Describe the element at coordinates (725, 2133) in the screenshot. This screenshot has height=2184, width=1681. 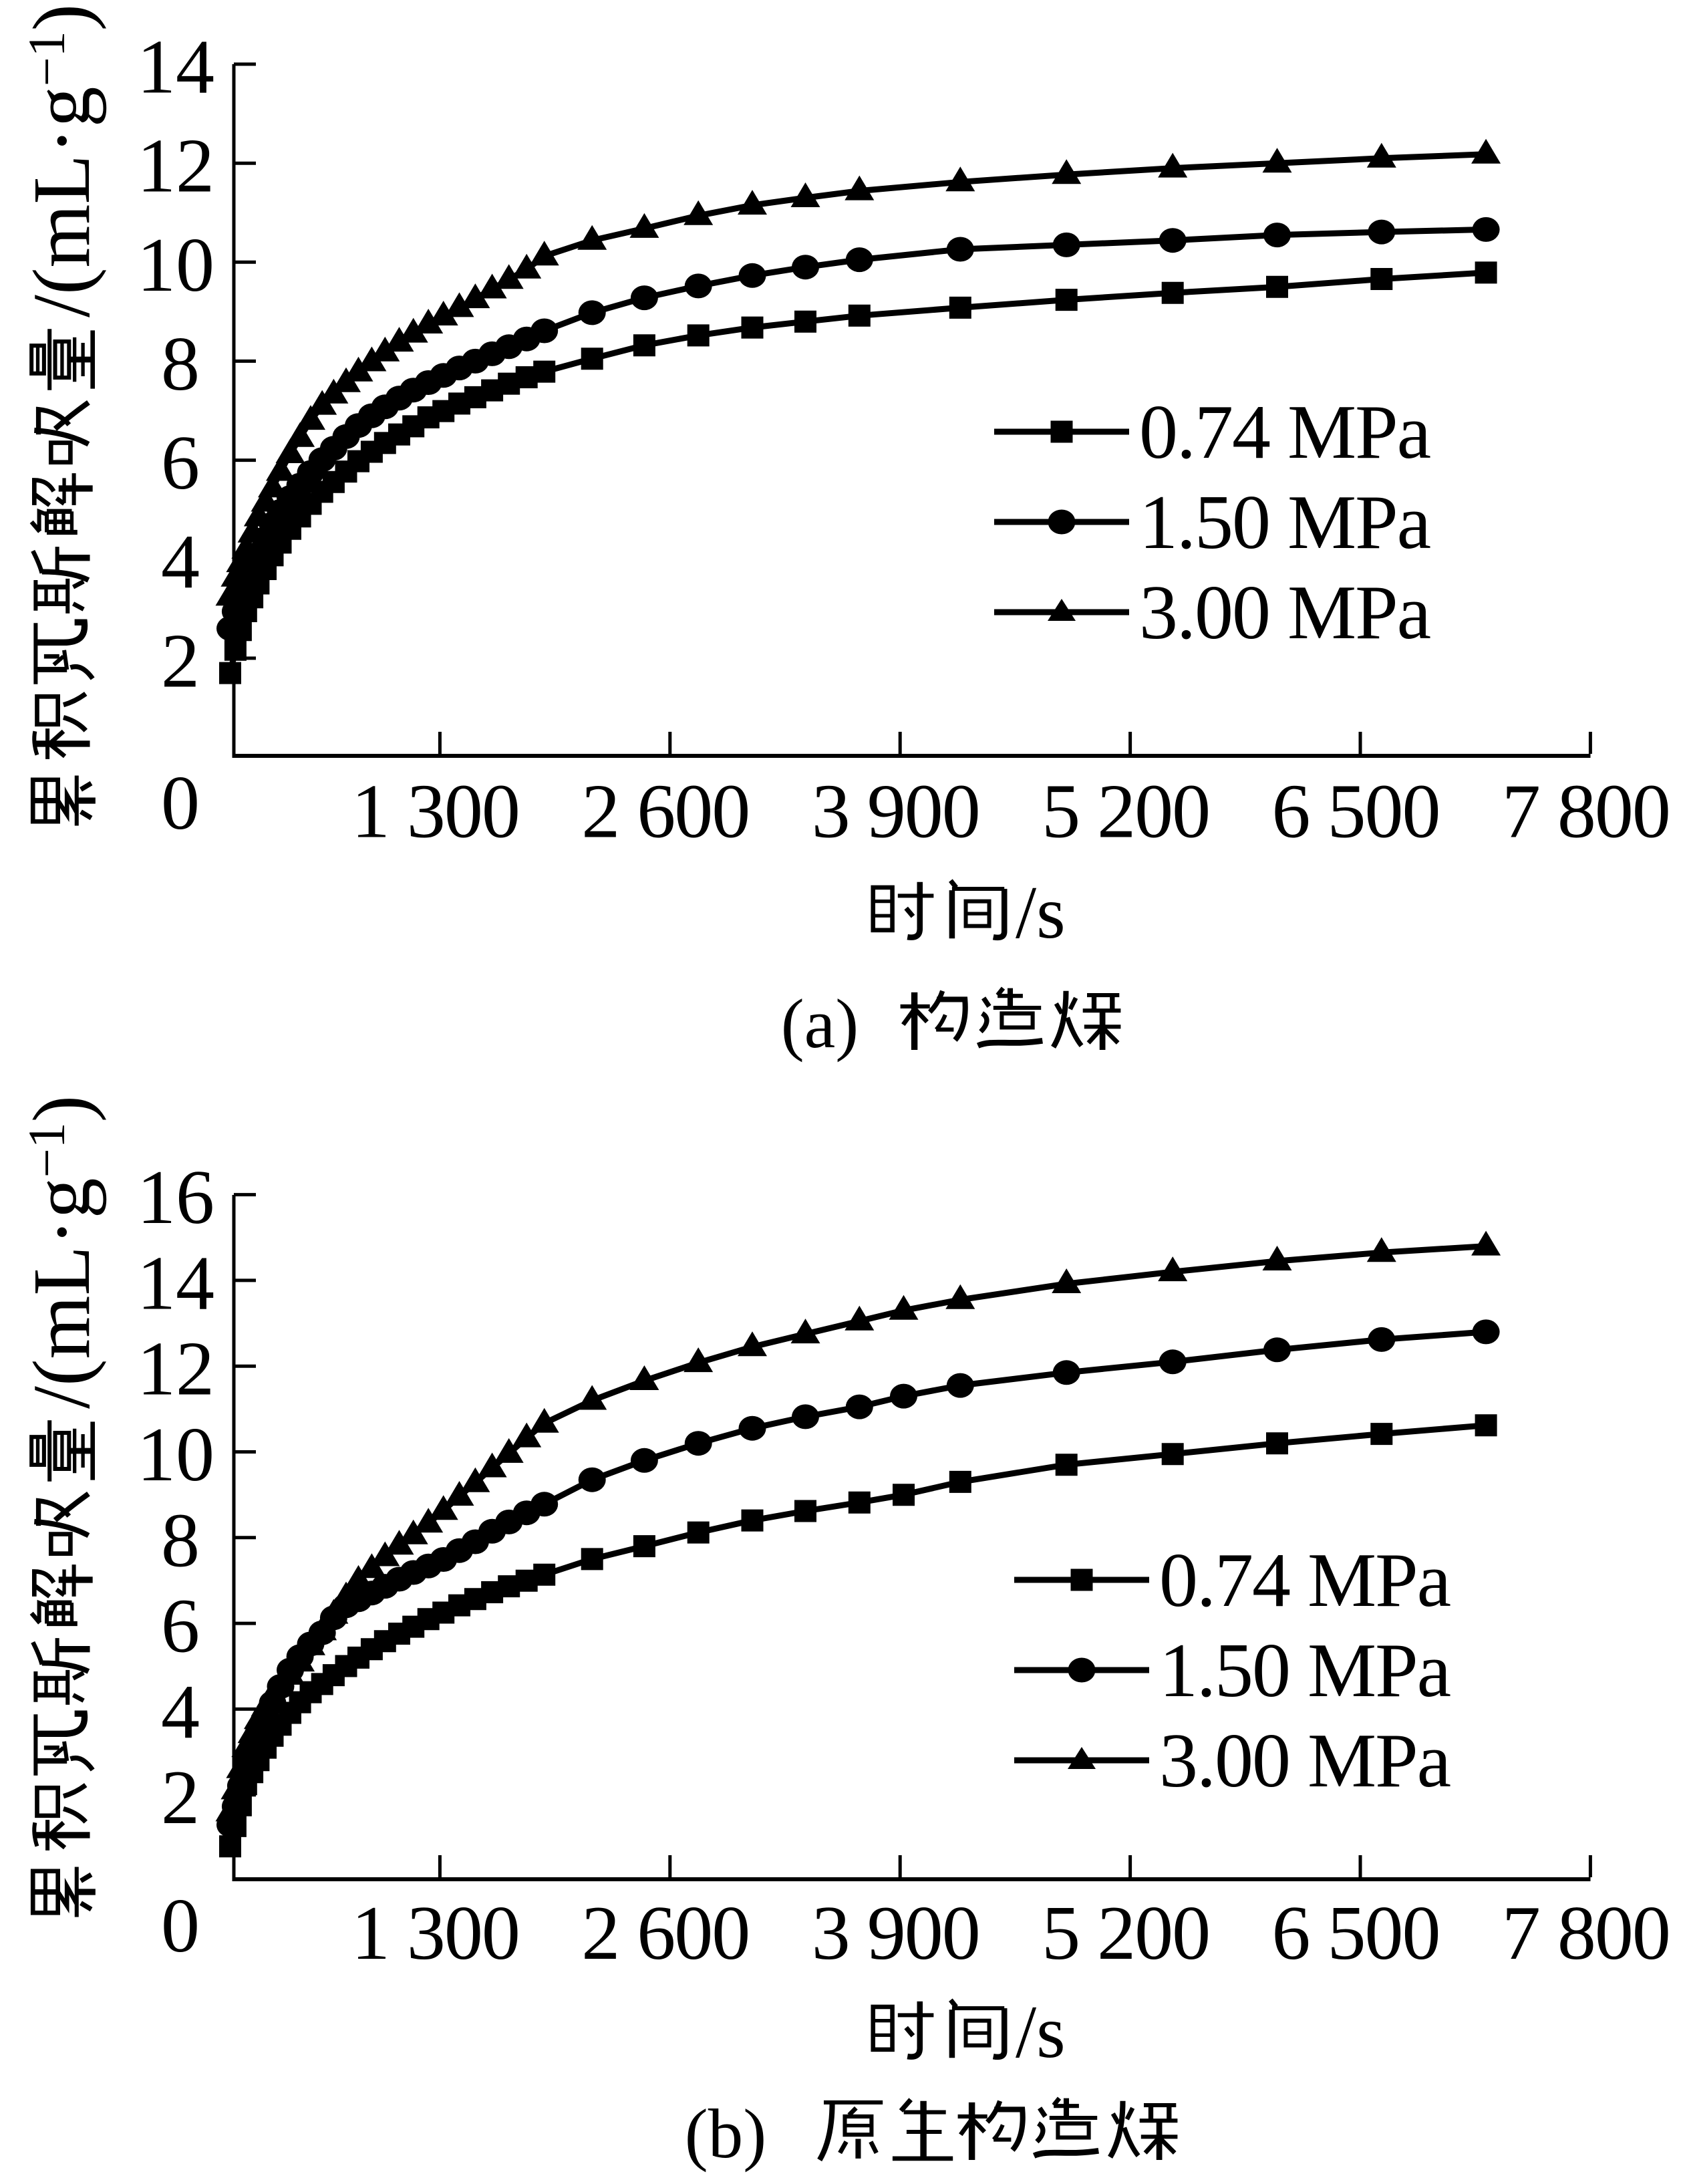
I see `svg-text: (b)` at that location.